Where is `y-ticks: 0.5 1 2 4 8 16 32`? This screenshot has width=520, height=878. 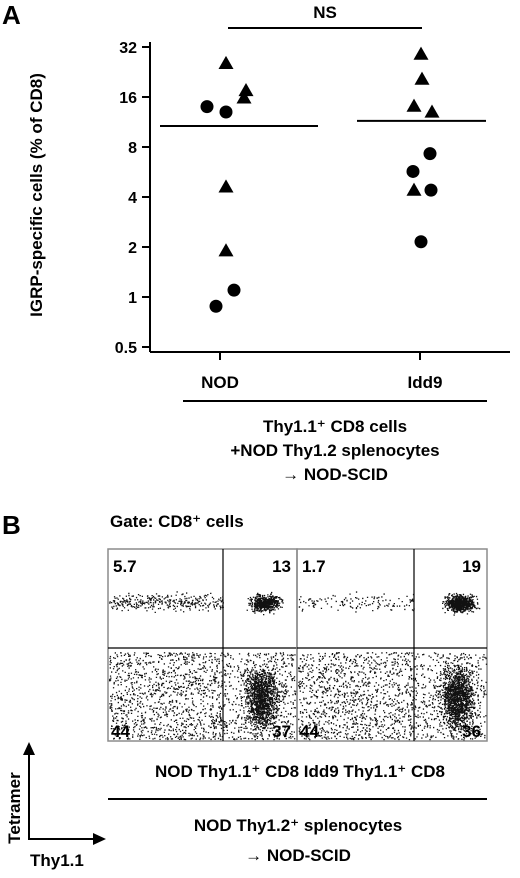
y-ticks: 0.5 1 2 4 8 16 32 is located at coordinates (132, 198).